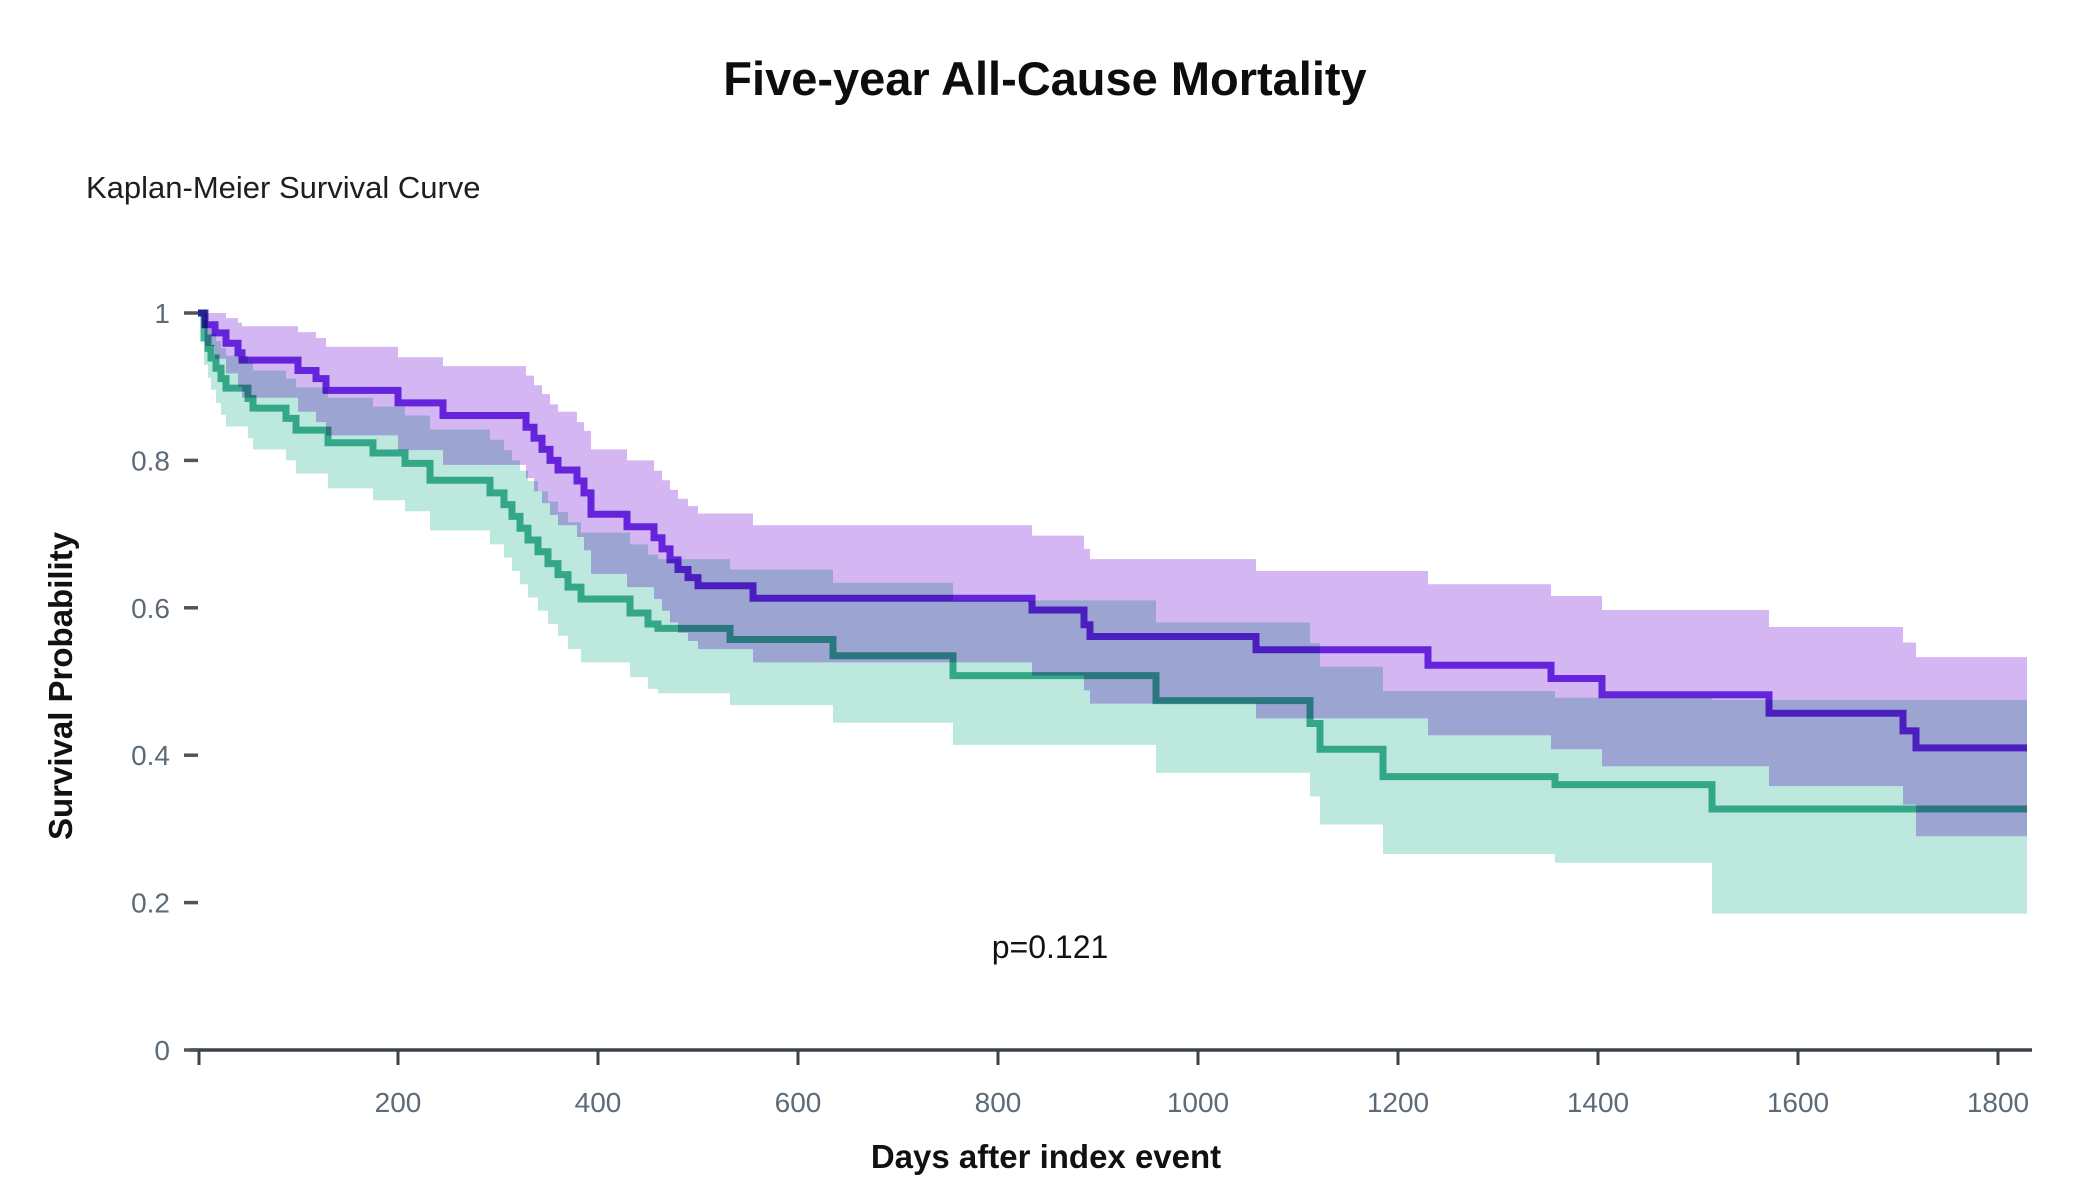  I want to click on y-tick-label: 0.2, so click(150, 903).